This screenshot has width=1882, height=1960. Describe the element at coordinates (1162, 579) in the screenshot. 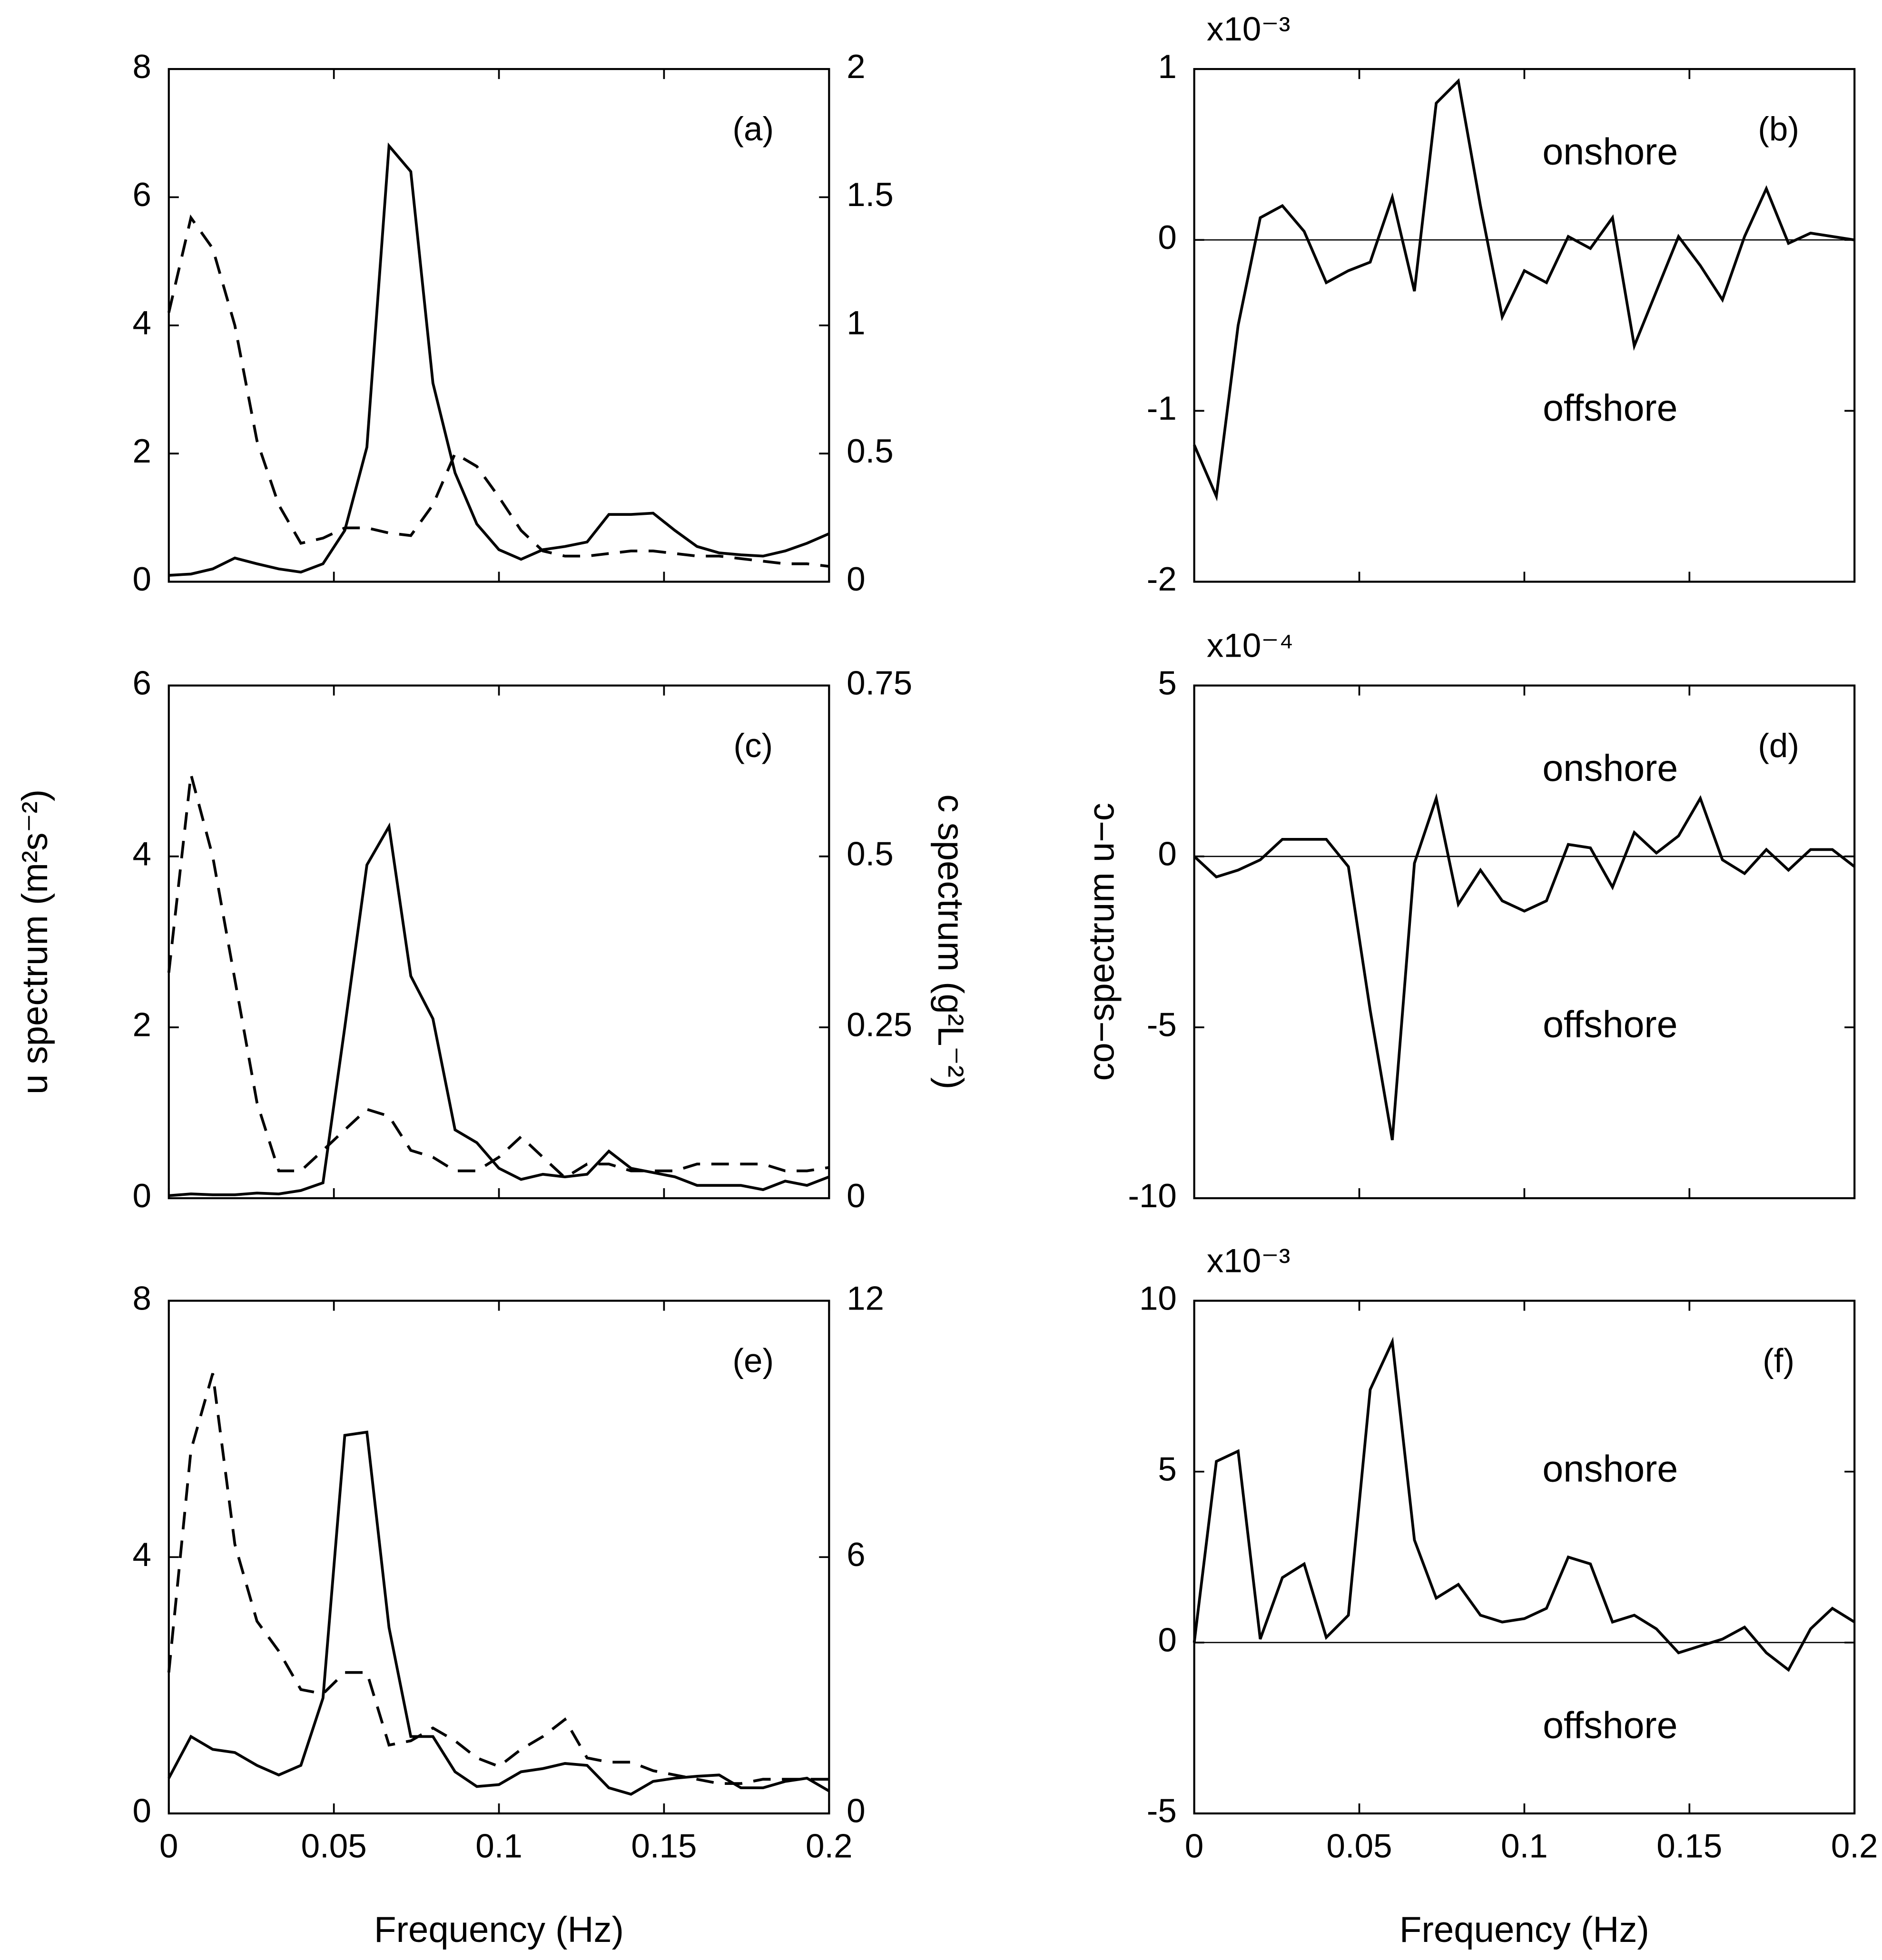

I see `y-tick-label: -2` at that location.